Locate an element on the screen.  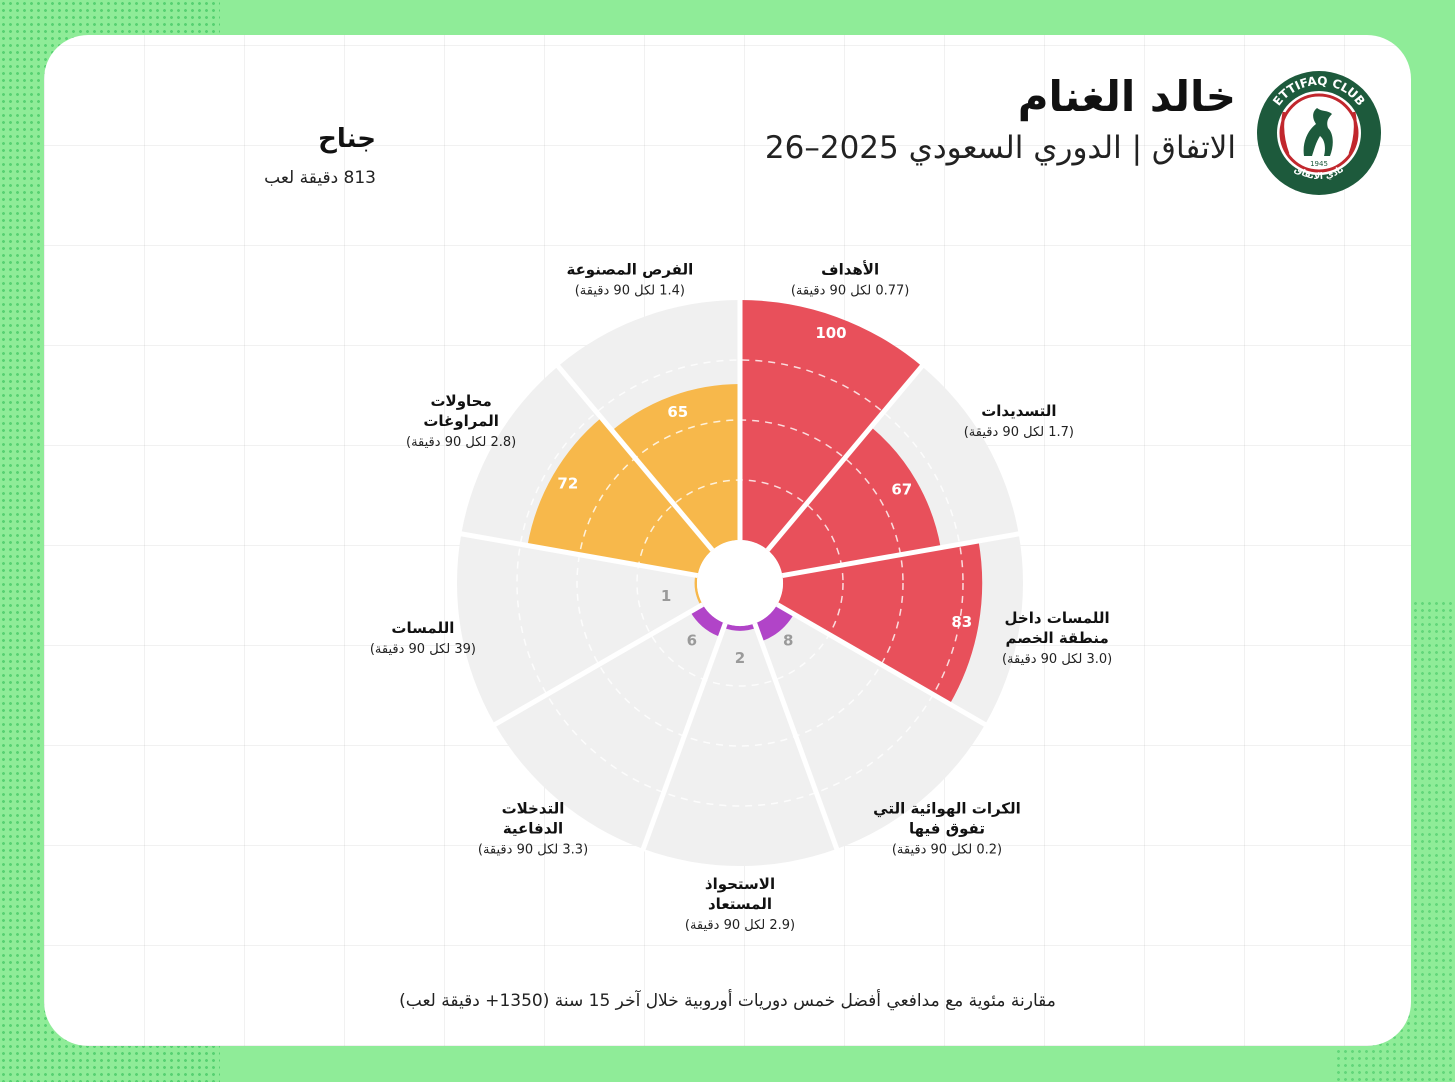
value-label: 1 is located at coordinates (666, 596).